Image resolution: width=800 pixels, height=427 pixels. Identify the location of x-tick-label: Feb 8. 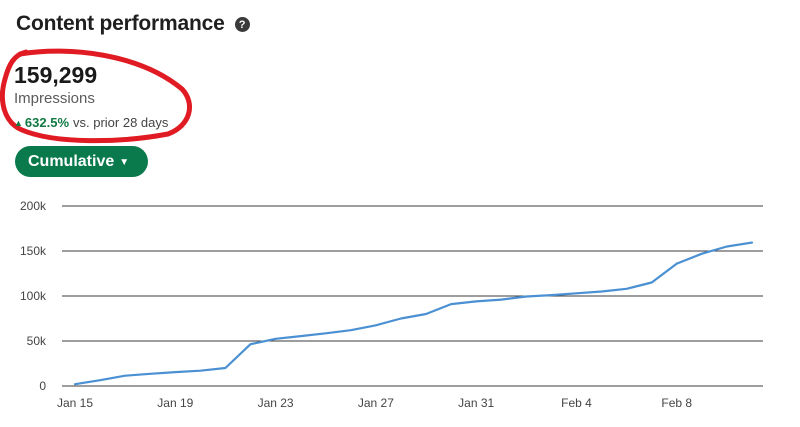
(676, 403).